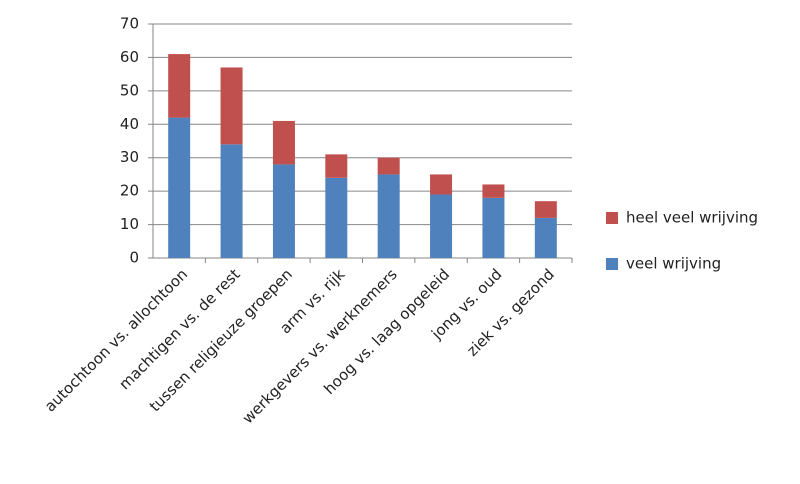 This screenshot has height=484, width=800. I want to click on y-tick-label: 10, so click(129, 224).